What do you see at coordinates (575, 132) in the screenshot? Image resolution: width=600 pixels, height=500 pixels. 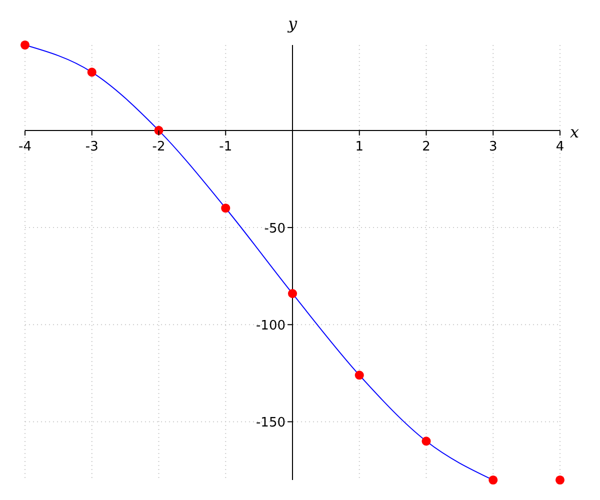 I see `x-axis-title: x` at bounding box center [575, 132].